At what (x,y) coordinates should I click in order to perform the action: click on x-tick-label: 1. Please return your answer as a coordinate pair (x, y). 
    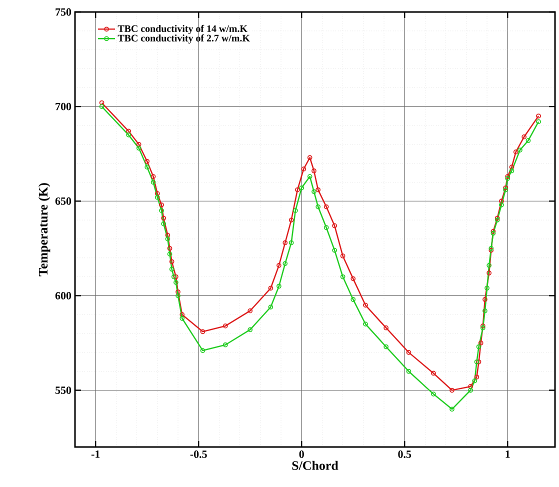
    Looking at the image, I should click on (508, 454).